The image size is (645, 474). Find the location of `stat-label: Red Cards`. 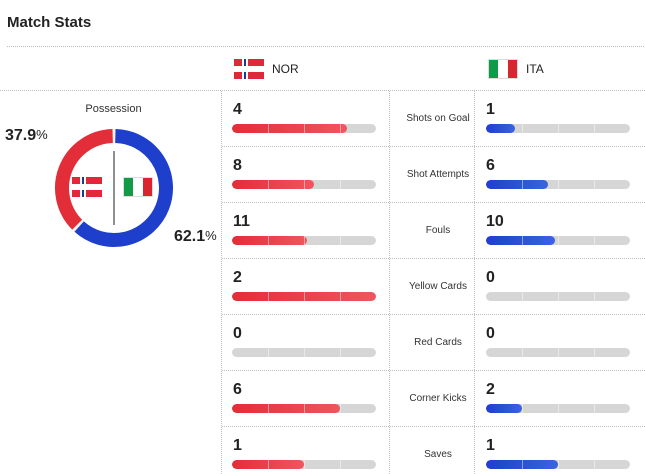

stat-label: Red Cards is located at coordinates (438, 342).